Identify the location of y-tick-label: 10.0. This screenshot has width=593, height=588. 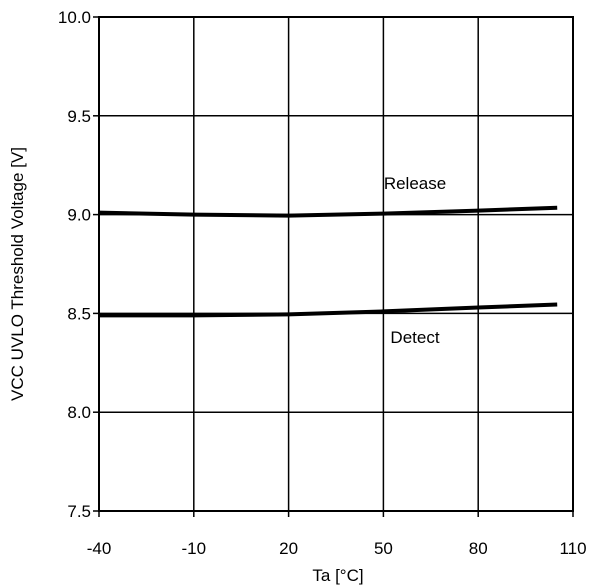
(74, 17).